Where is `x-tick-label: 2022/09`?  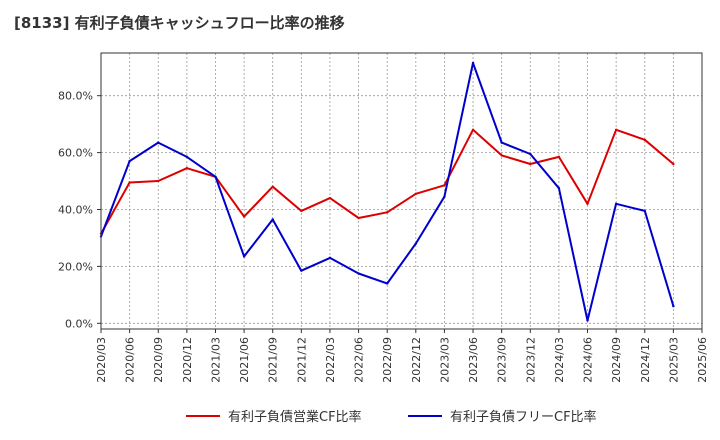
x-tick-label: 2022/09 is located at coordinates (387, 360).